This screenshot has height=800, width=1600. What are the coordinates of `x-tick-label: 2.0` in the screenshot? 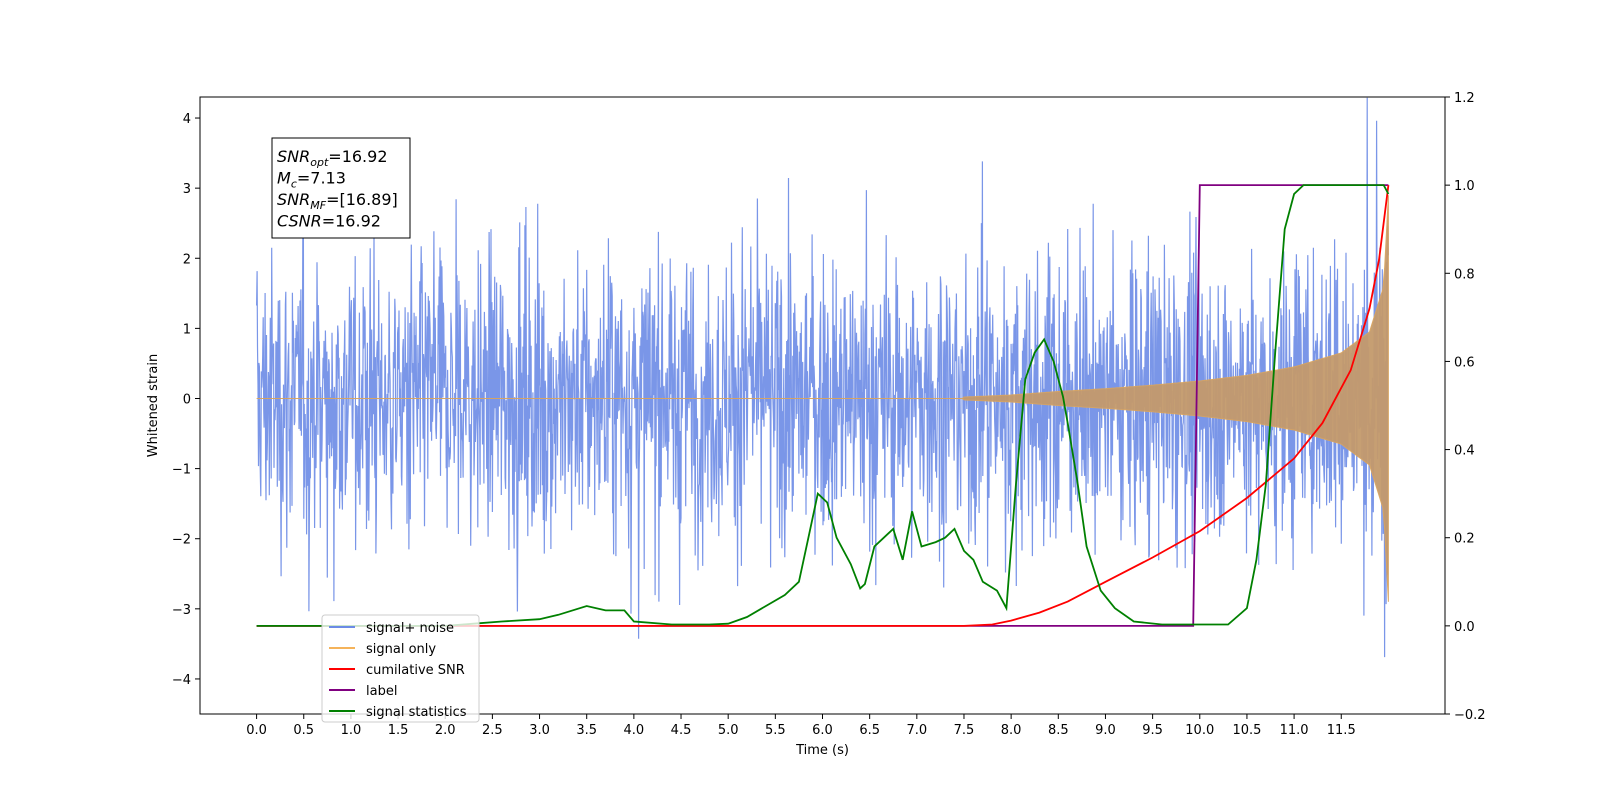 It's located at (445, 730).